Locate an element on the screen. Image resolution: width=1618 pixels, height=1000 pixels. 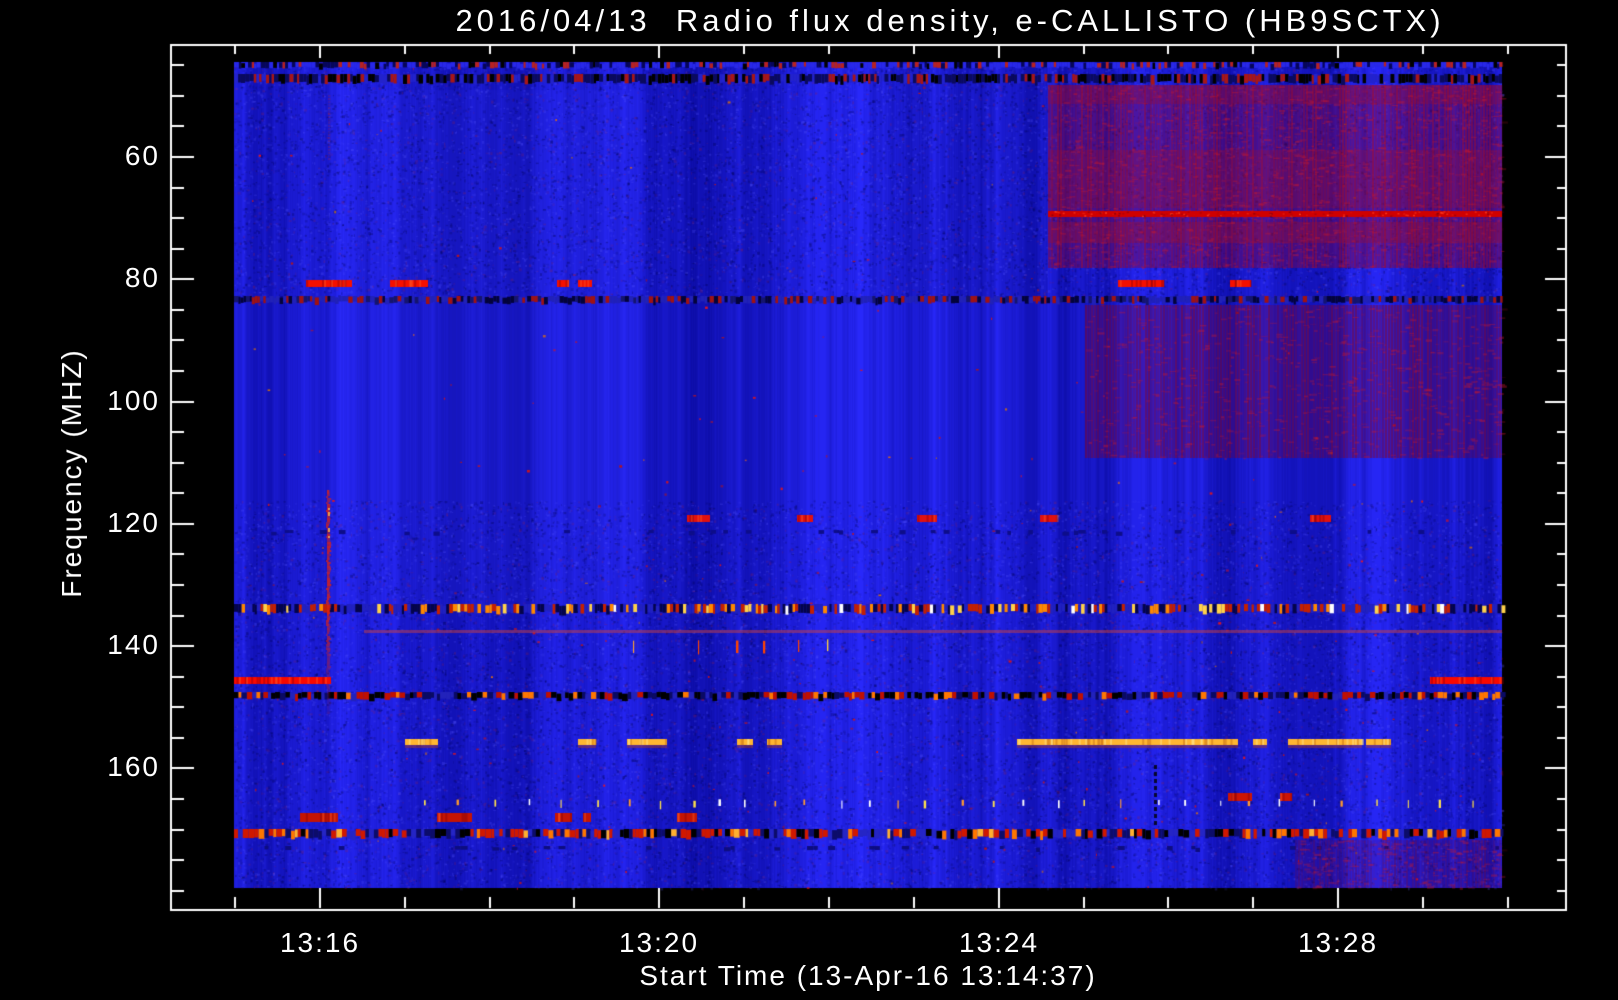
y-tick-label-160: 160 is located at coordinates (133, 766).